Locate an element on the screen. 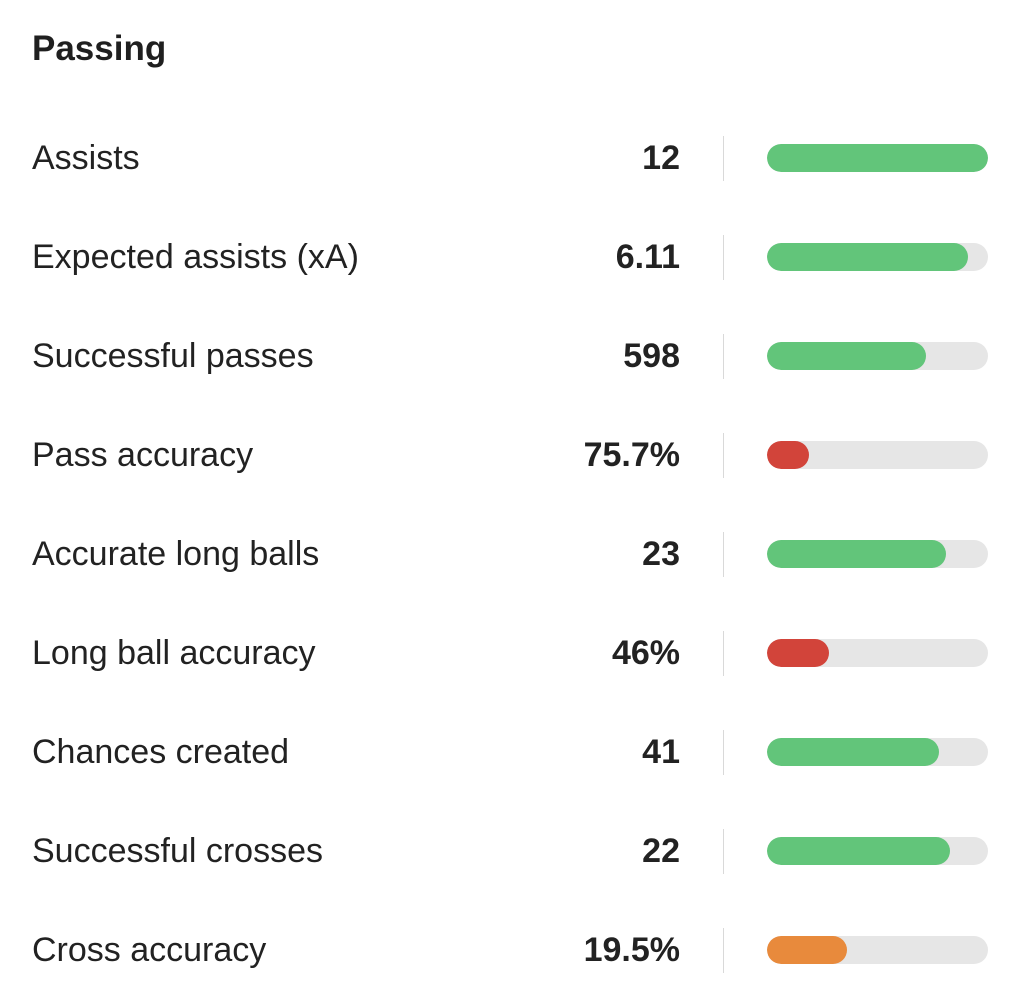 The height and width of the screenshot is (1008, 1024). stat-label: Cross accuracy is located at coordinates (149, 950).